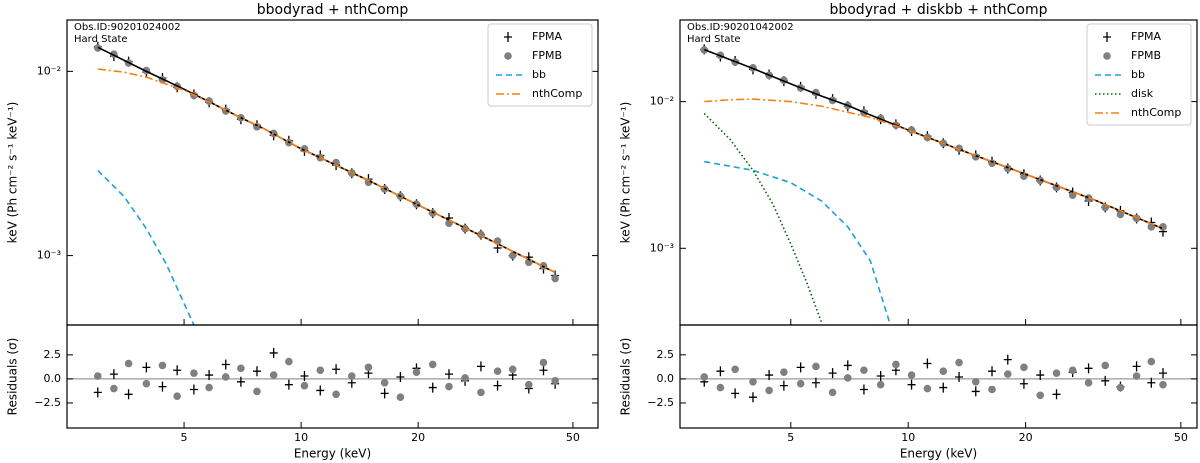 The image size is (1200, 463). What do you see at coordinates (332, 374) in the screenshot?
I see `residual-plot` at bounding box center [332, 374].